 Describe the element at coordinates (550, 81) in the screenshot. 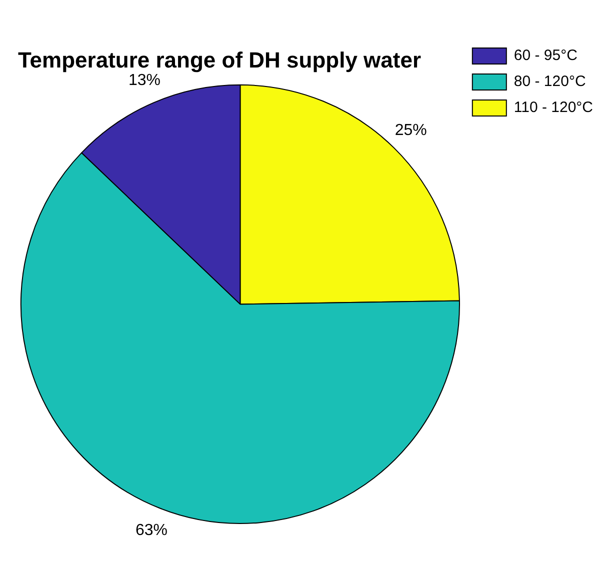

I see `legend-label: 80 - 120°C` at that location.